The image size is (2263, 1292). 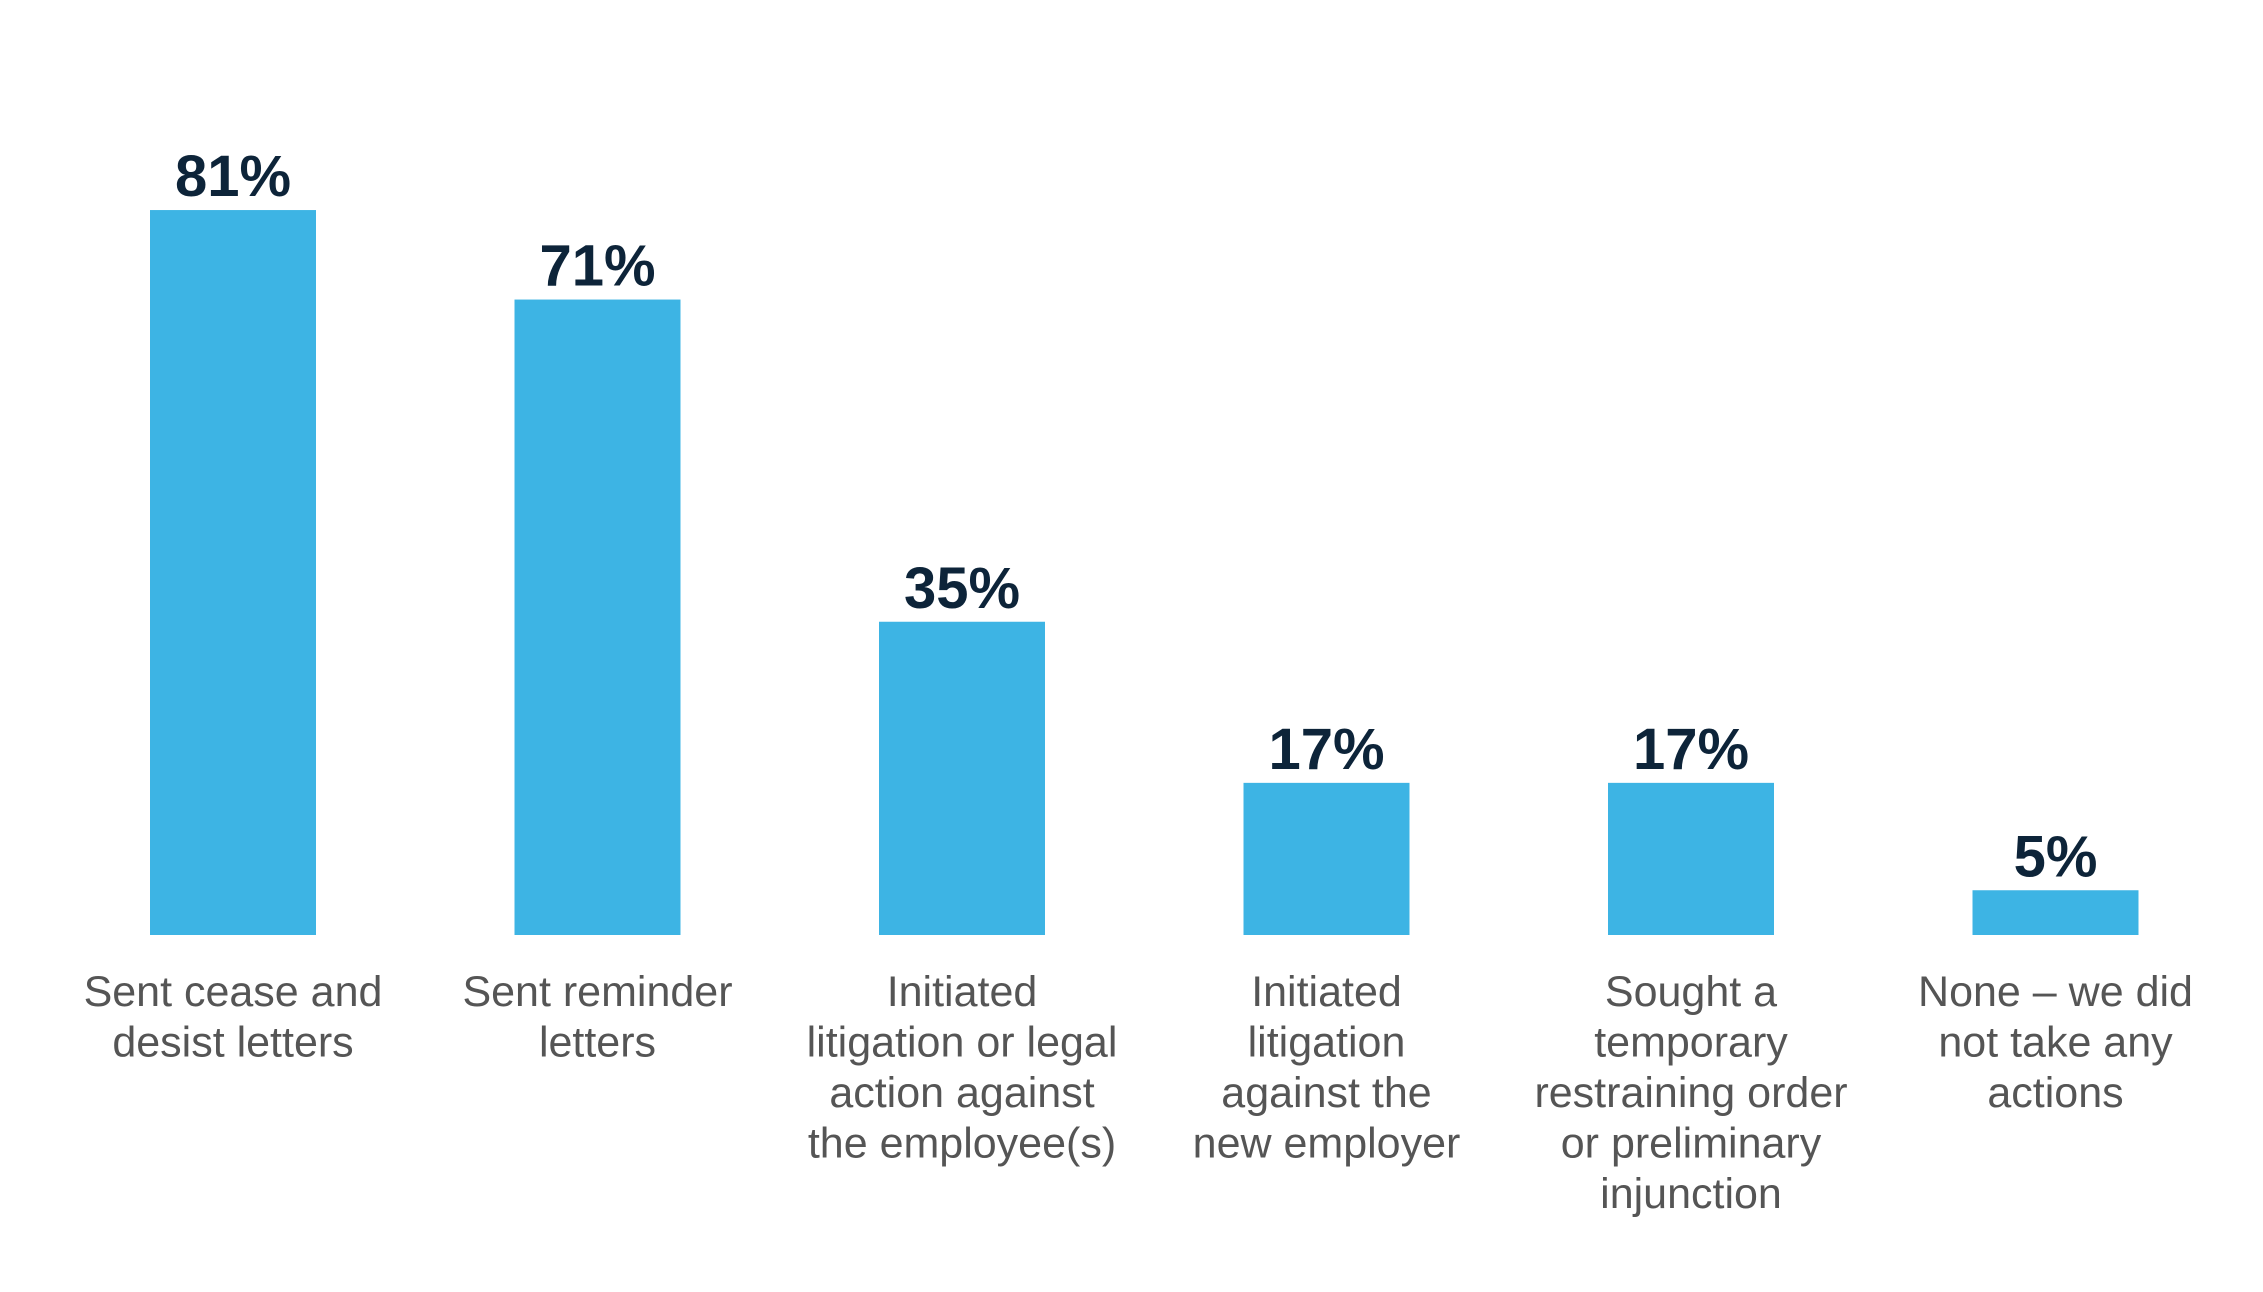 What do you see at coordinates (961, 1093) in the screenshot?
I see `category-label-line: action against` at bounding box center [961, 1093].